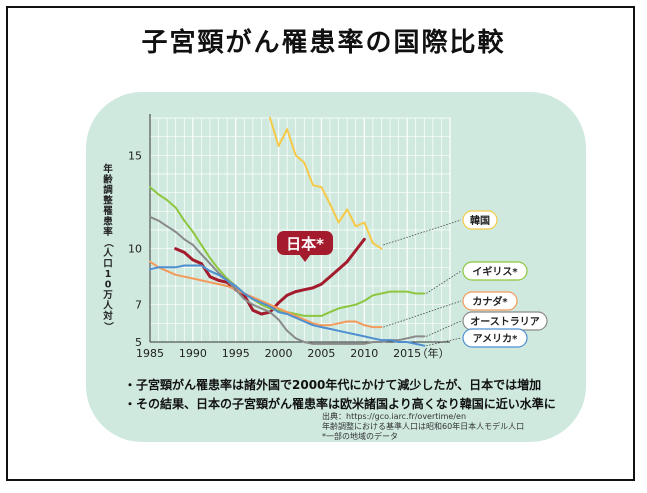 This screenshot has height=493, width=647. I want to click on callout-label: 日本*, so click(305, 244).